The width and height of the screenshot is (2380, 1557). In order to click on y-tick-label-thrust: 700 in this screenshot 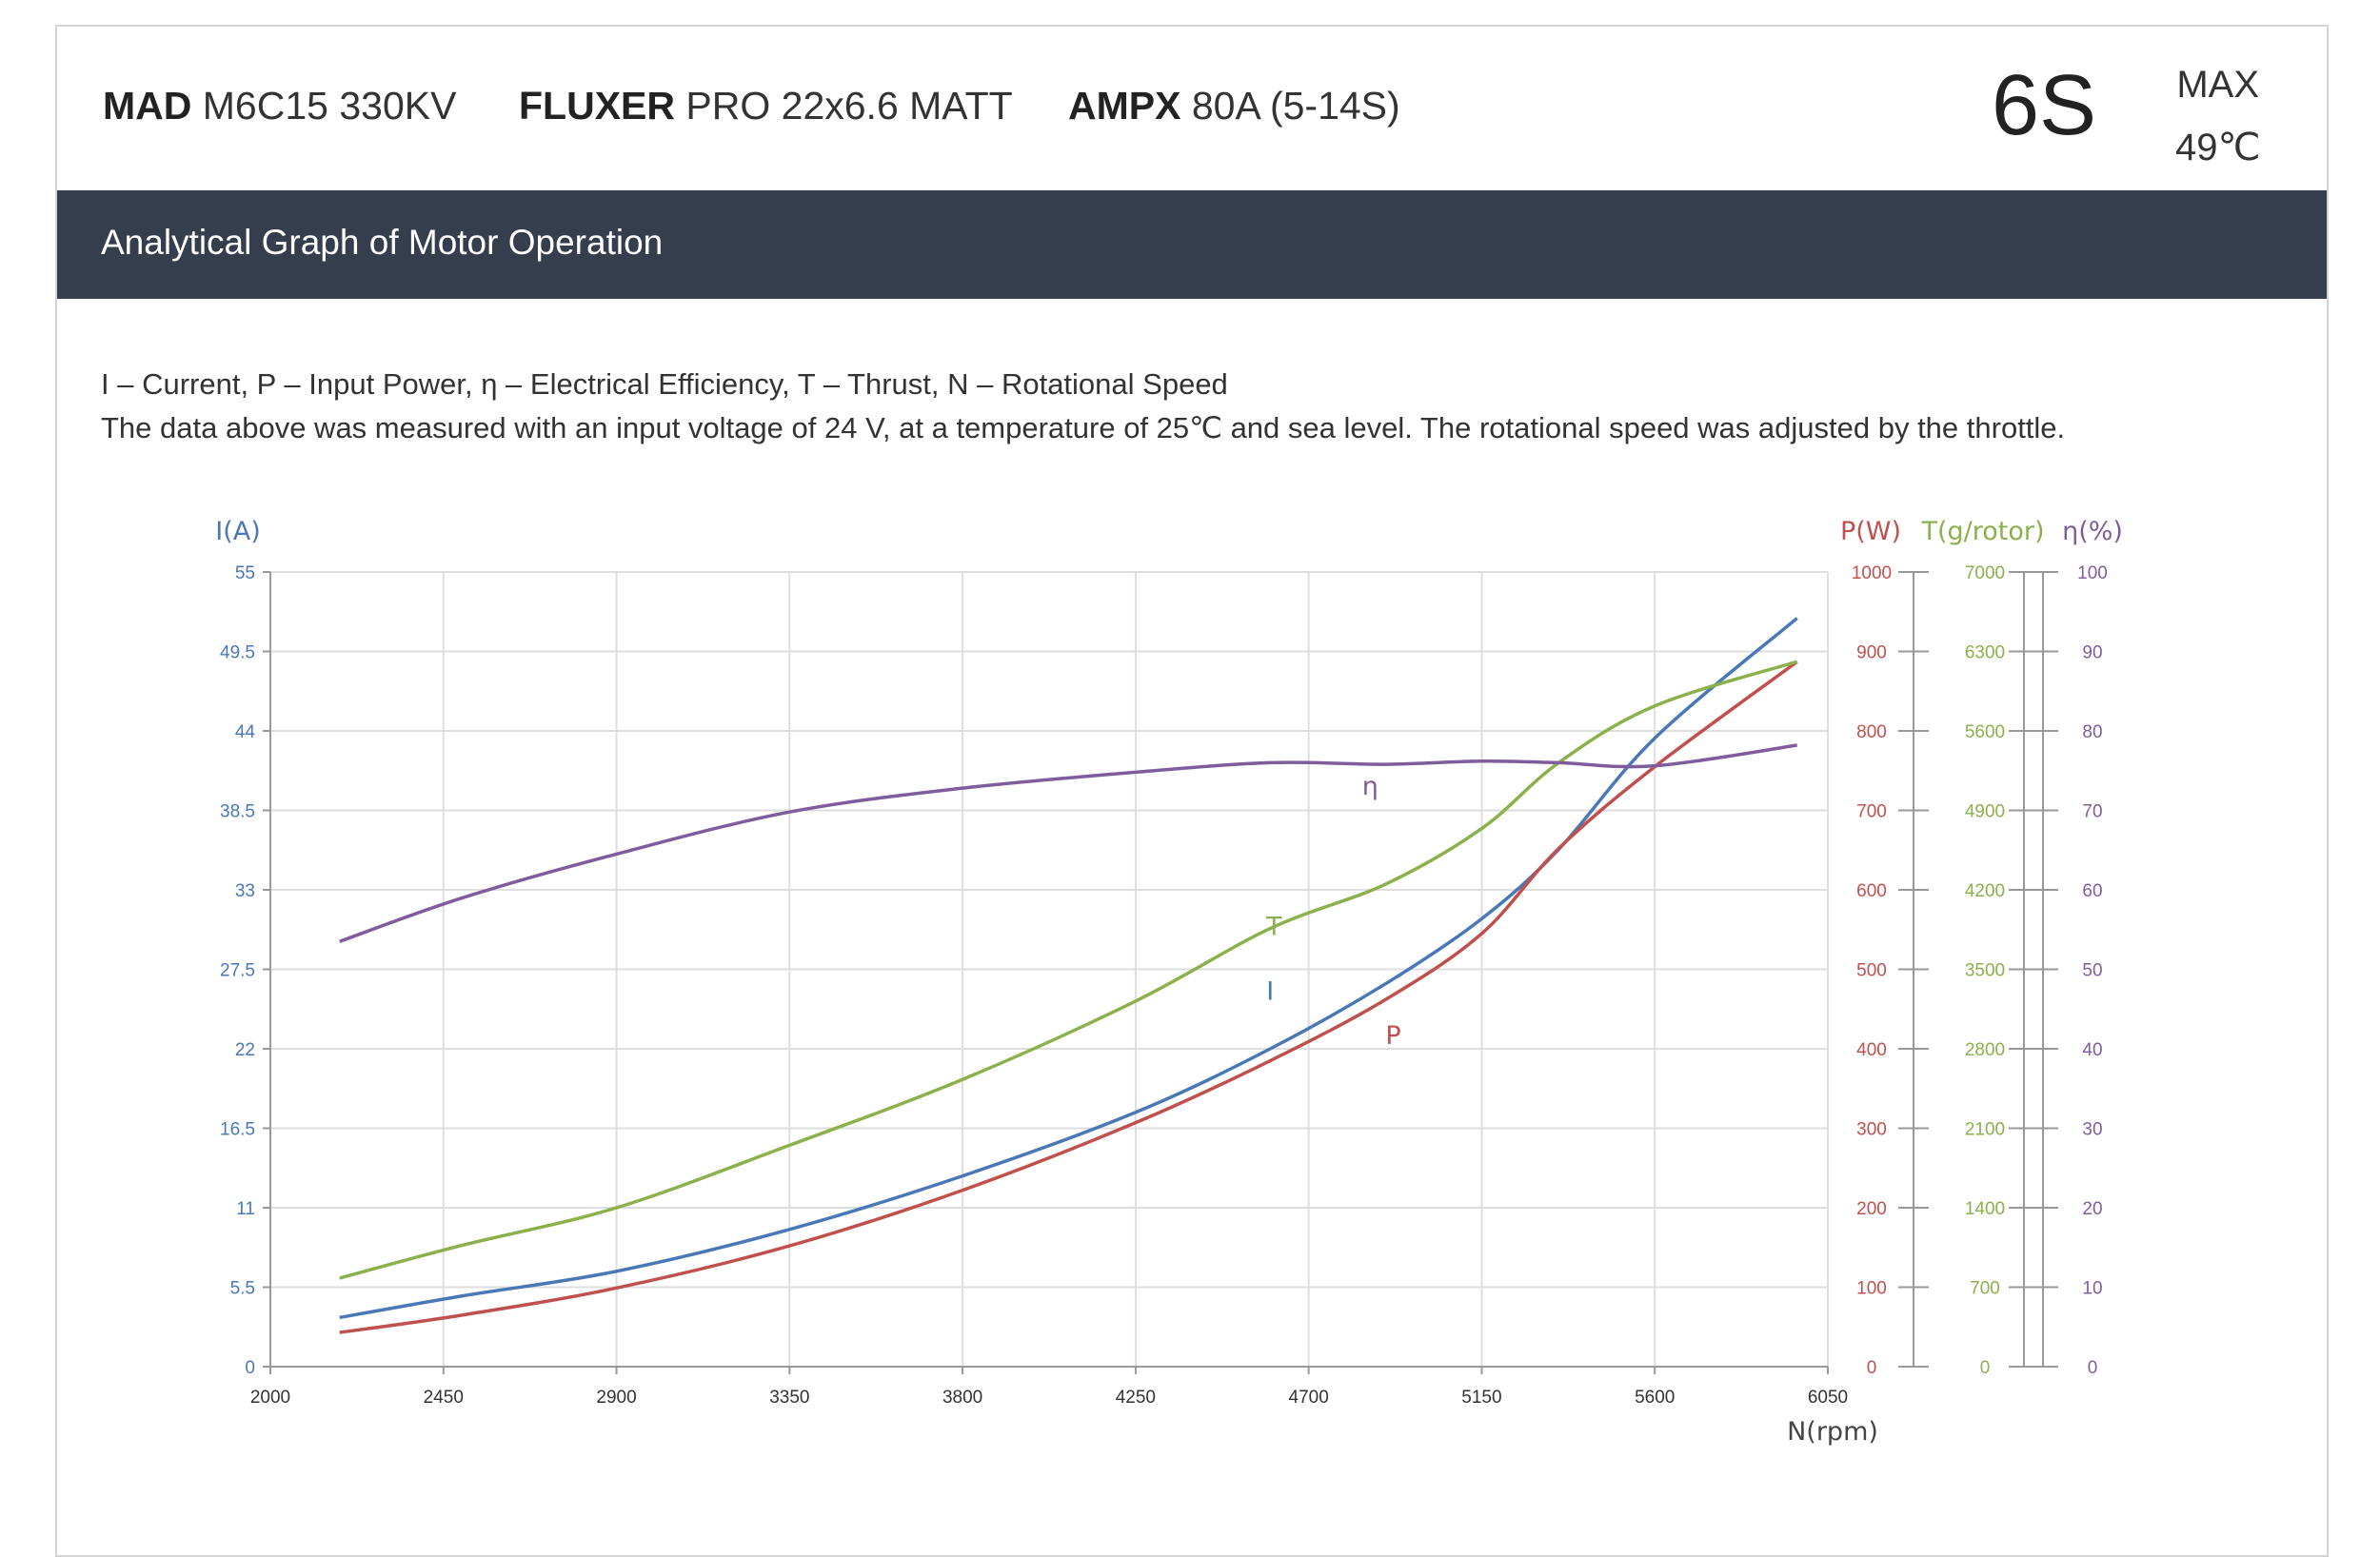, I will do `click(1985, 1289)`.